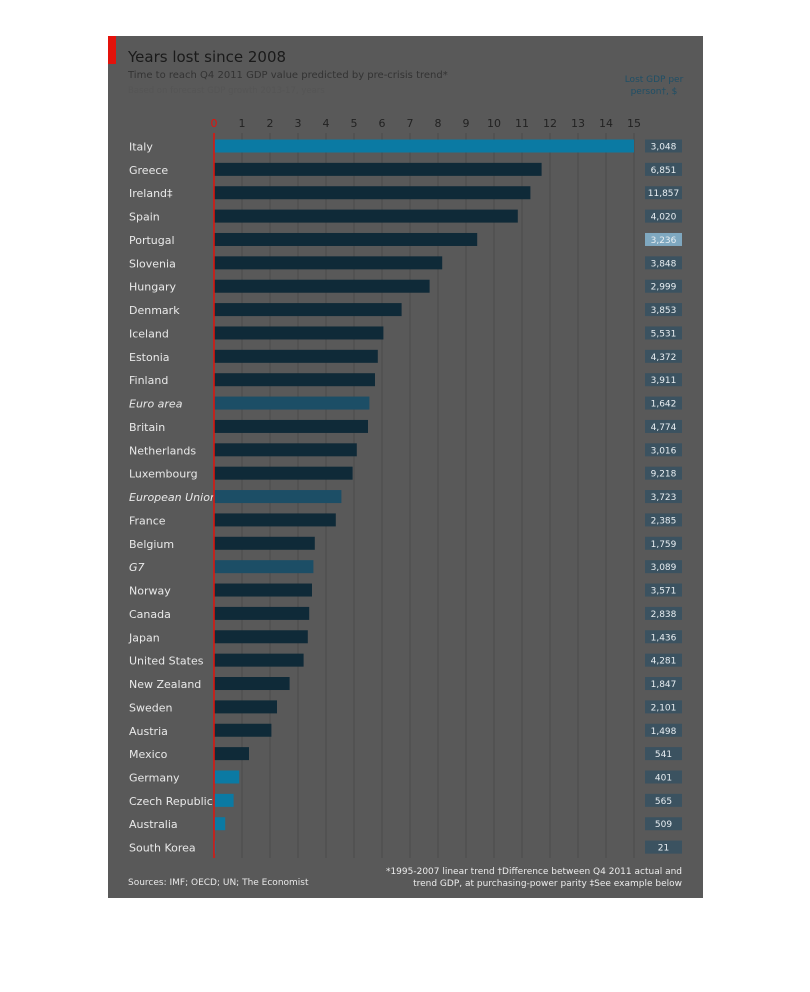  I want to click on category-label: Czech Republic, so click(171, 801).